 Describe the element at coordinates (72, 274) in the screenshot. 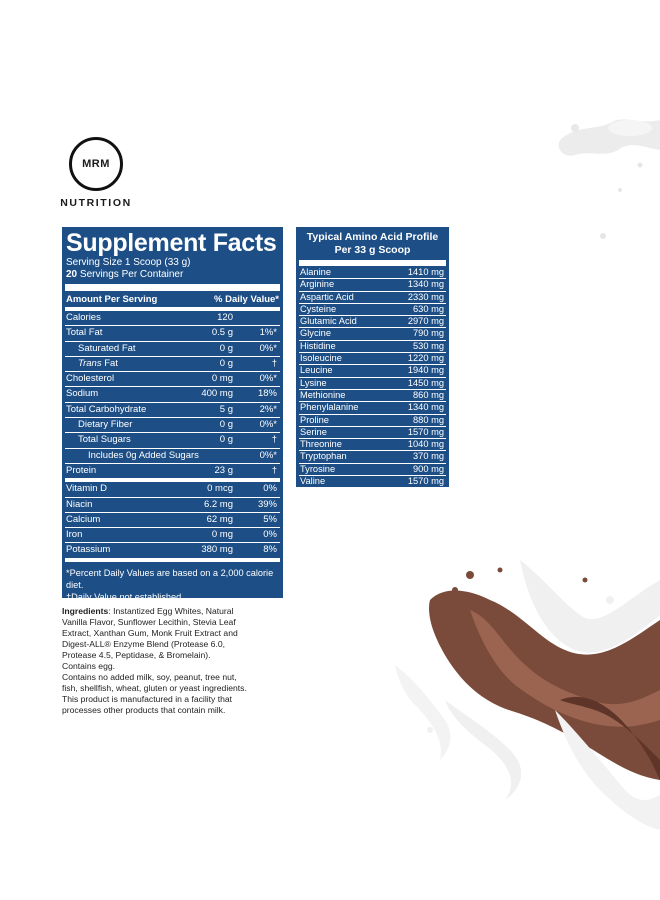

I see `servings-count: 20` at that location.